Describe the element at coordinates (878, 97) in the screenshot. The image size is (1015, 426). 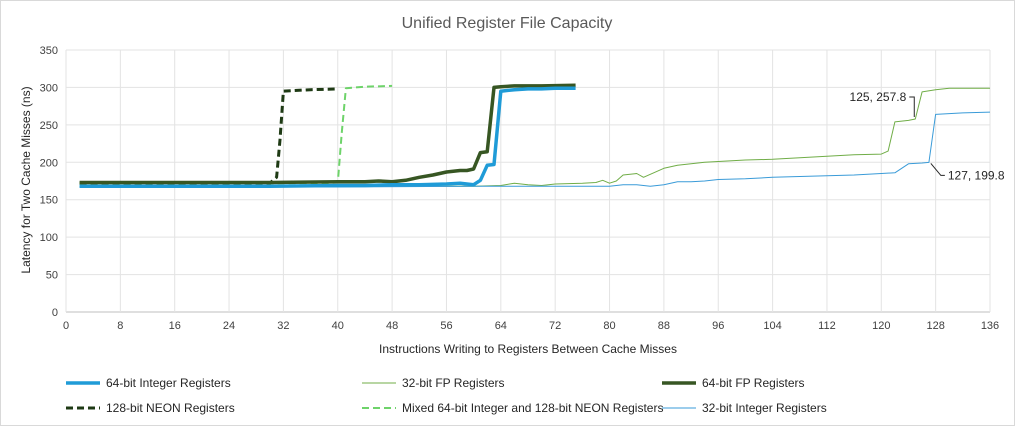
I see `annotation-label: 125, 257.8` at that location.